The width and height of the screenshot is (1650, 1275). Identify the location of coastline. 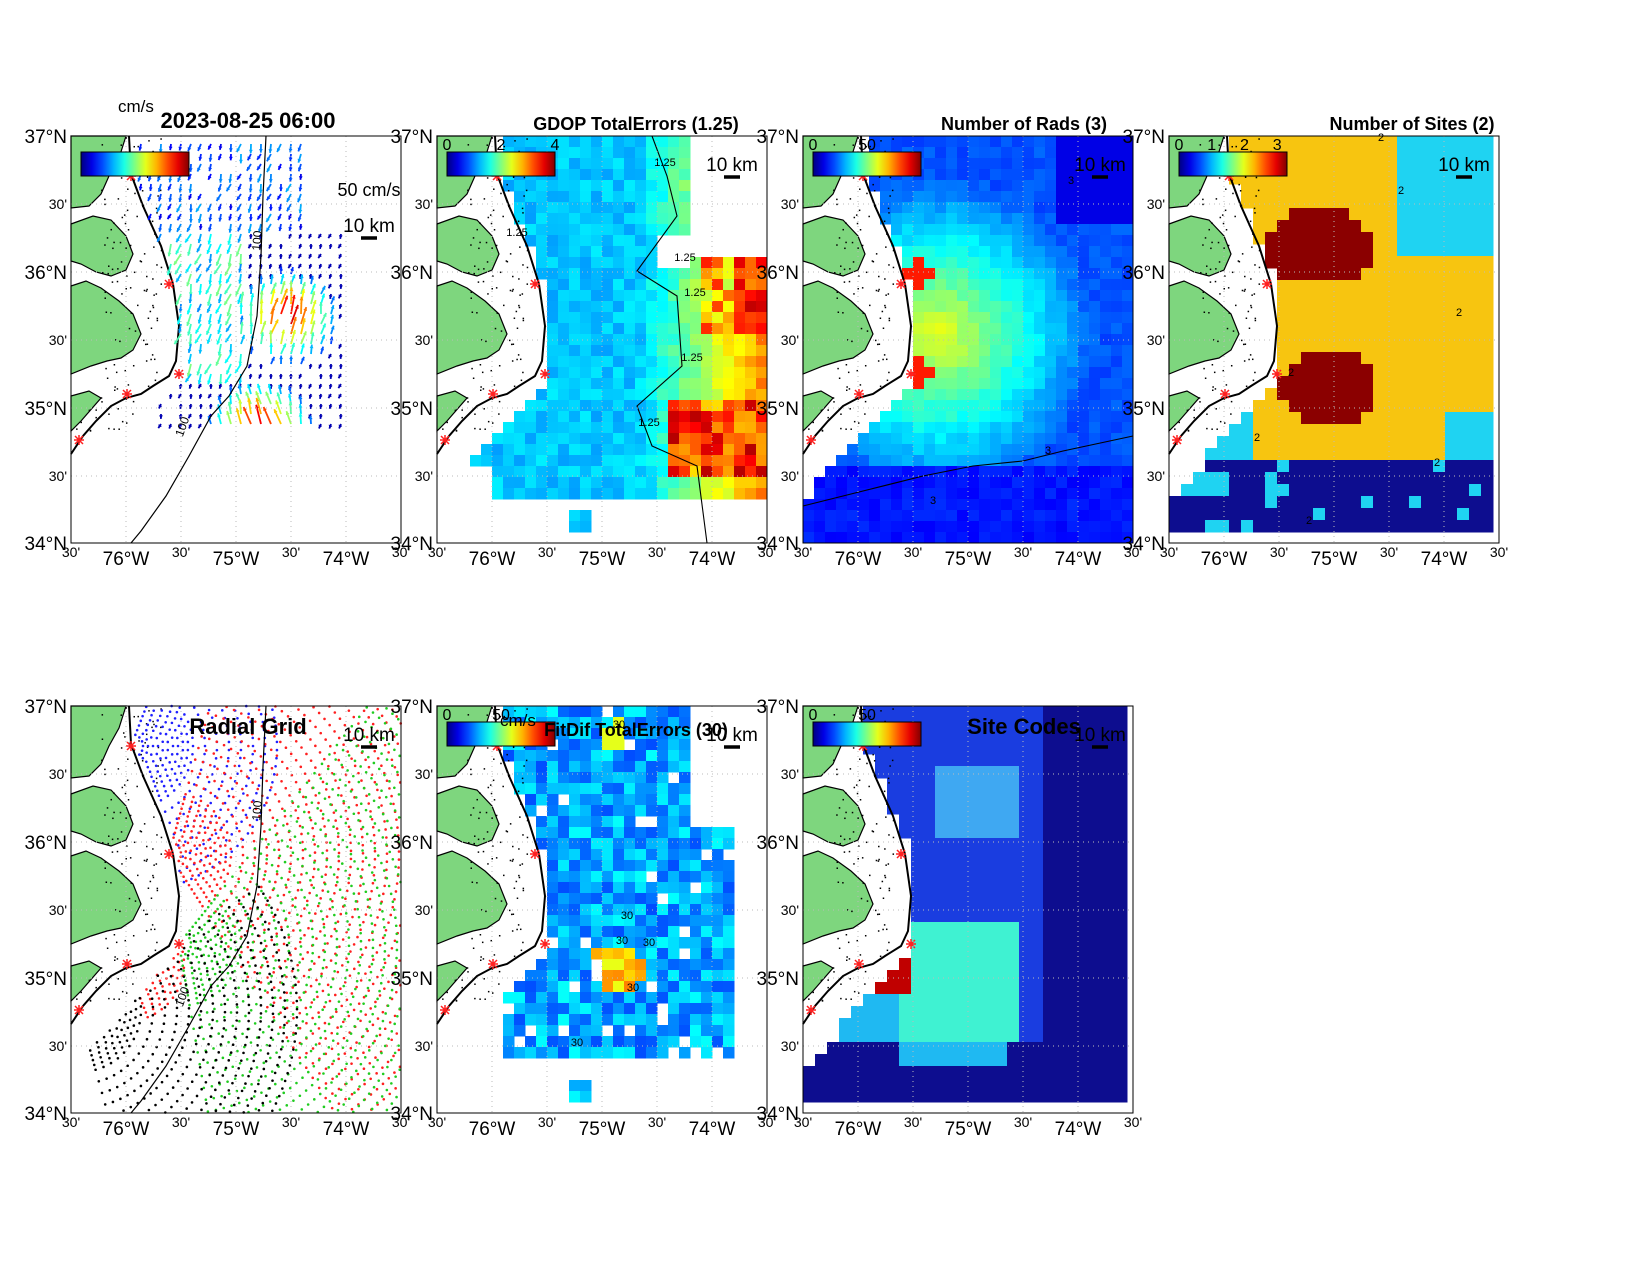
(491, 295).